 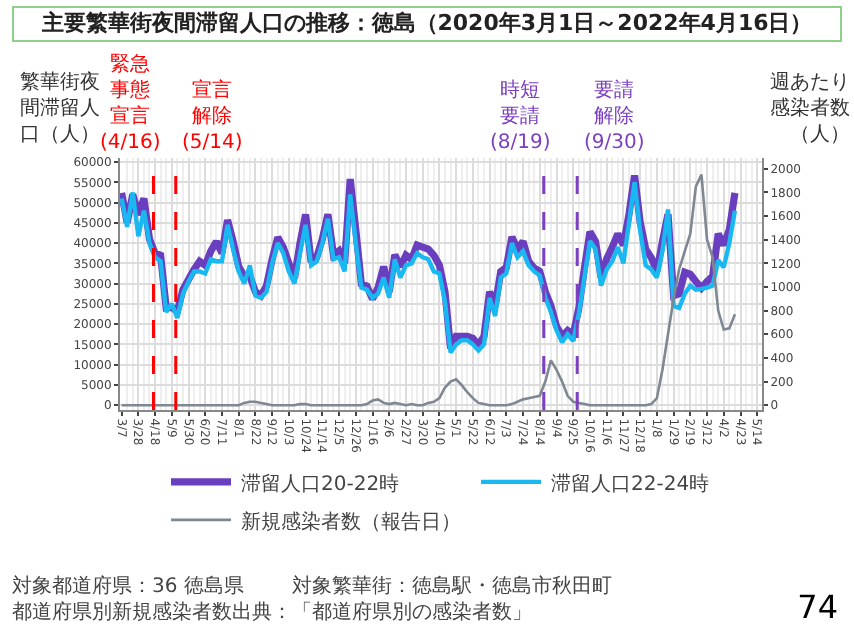 What do you see at coordinates (128, 587) in the screenshot?
I see `text: 対象都道府県：36 徳島県` at bounding box center [128, 587].